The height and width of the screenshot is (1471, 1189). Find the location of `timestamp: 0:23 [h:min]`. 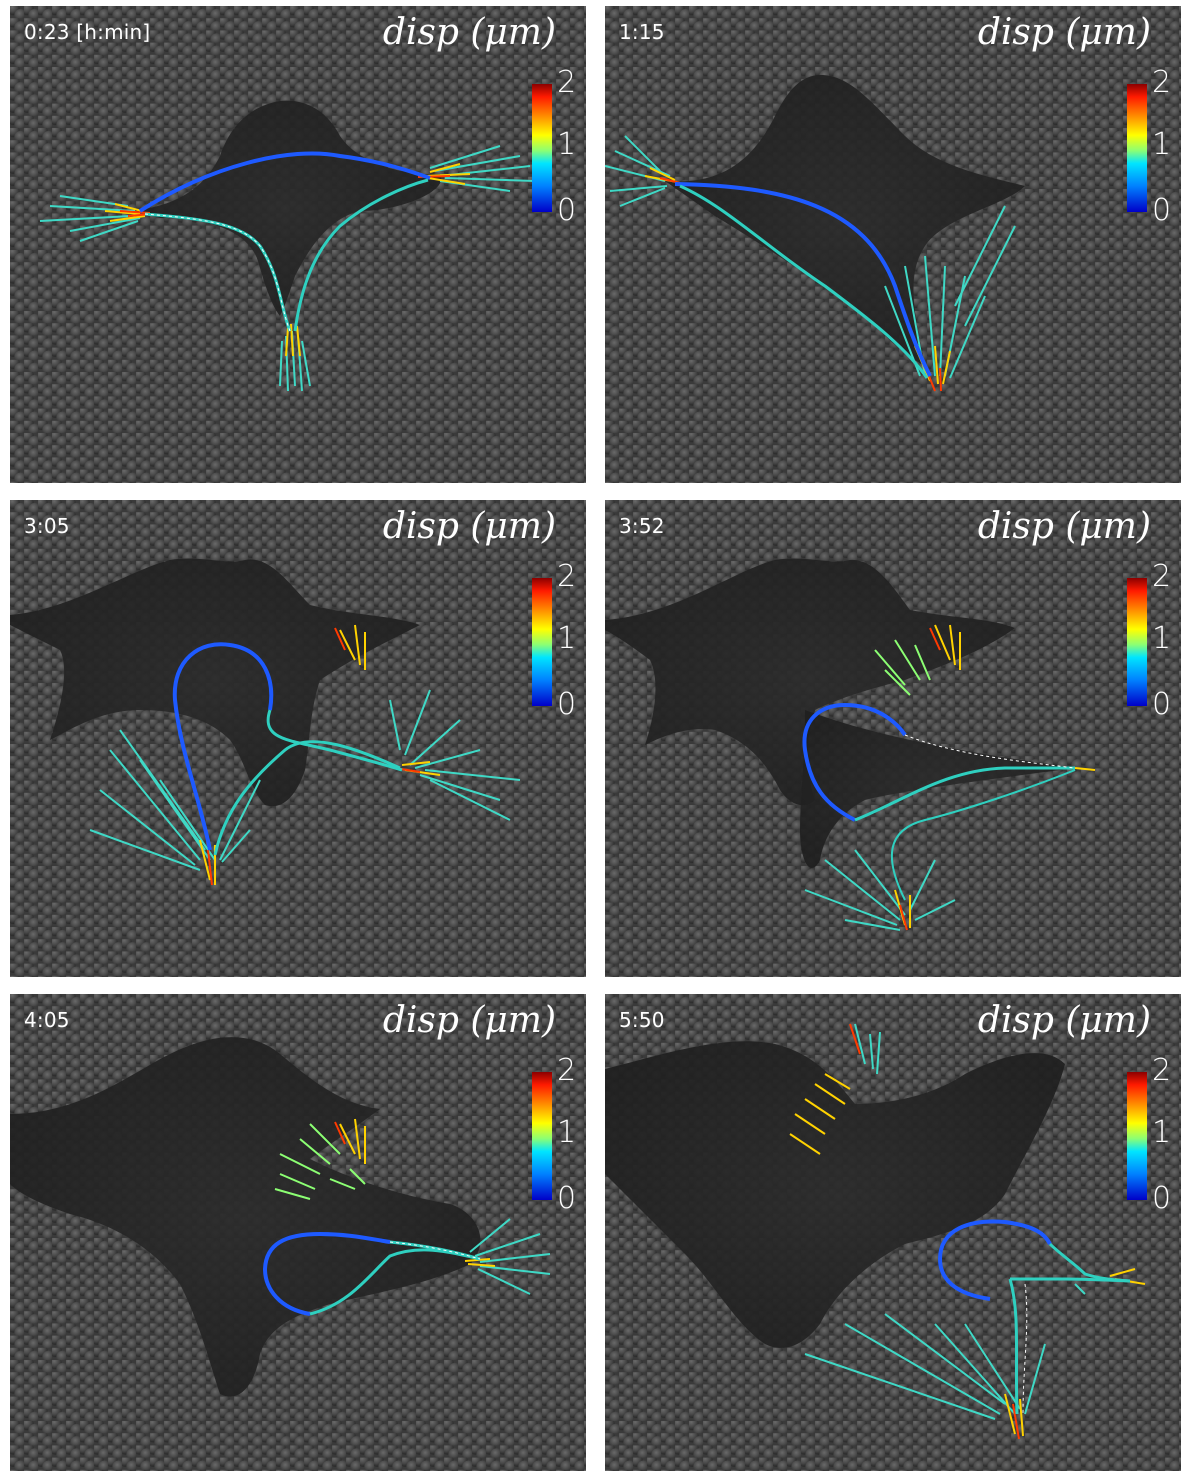

timestamp: 0:23 [h:min] is located at coordinates (87, 32).